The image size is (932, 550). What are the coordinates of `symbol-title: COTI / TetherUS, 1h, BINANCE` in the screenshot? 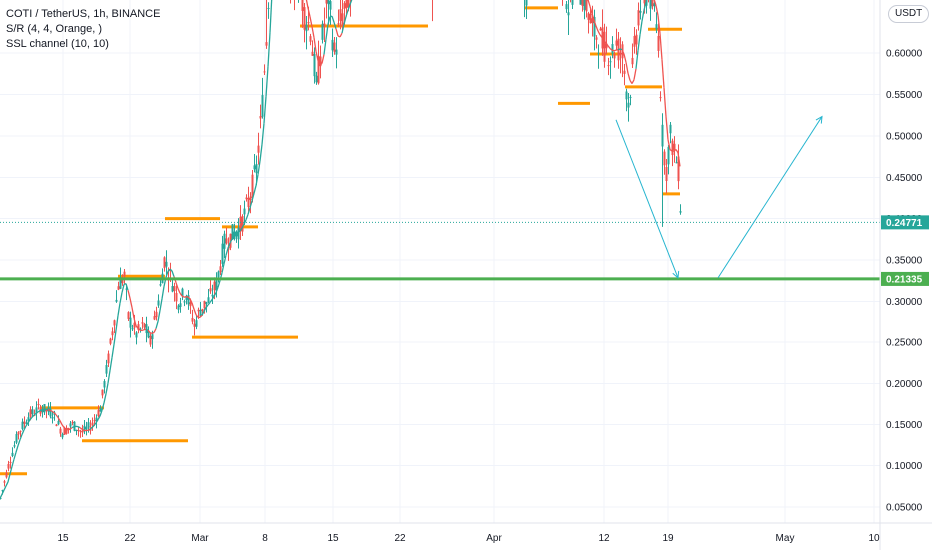 It's located at (83, 14).